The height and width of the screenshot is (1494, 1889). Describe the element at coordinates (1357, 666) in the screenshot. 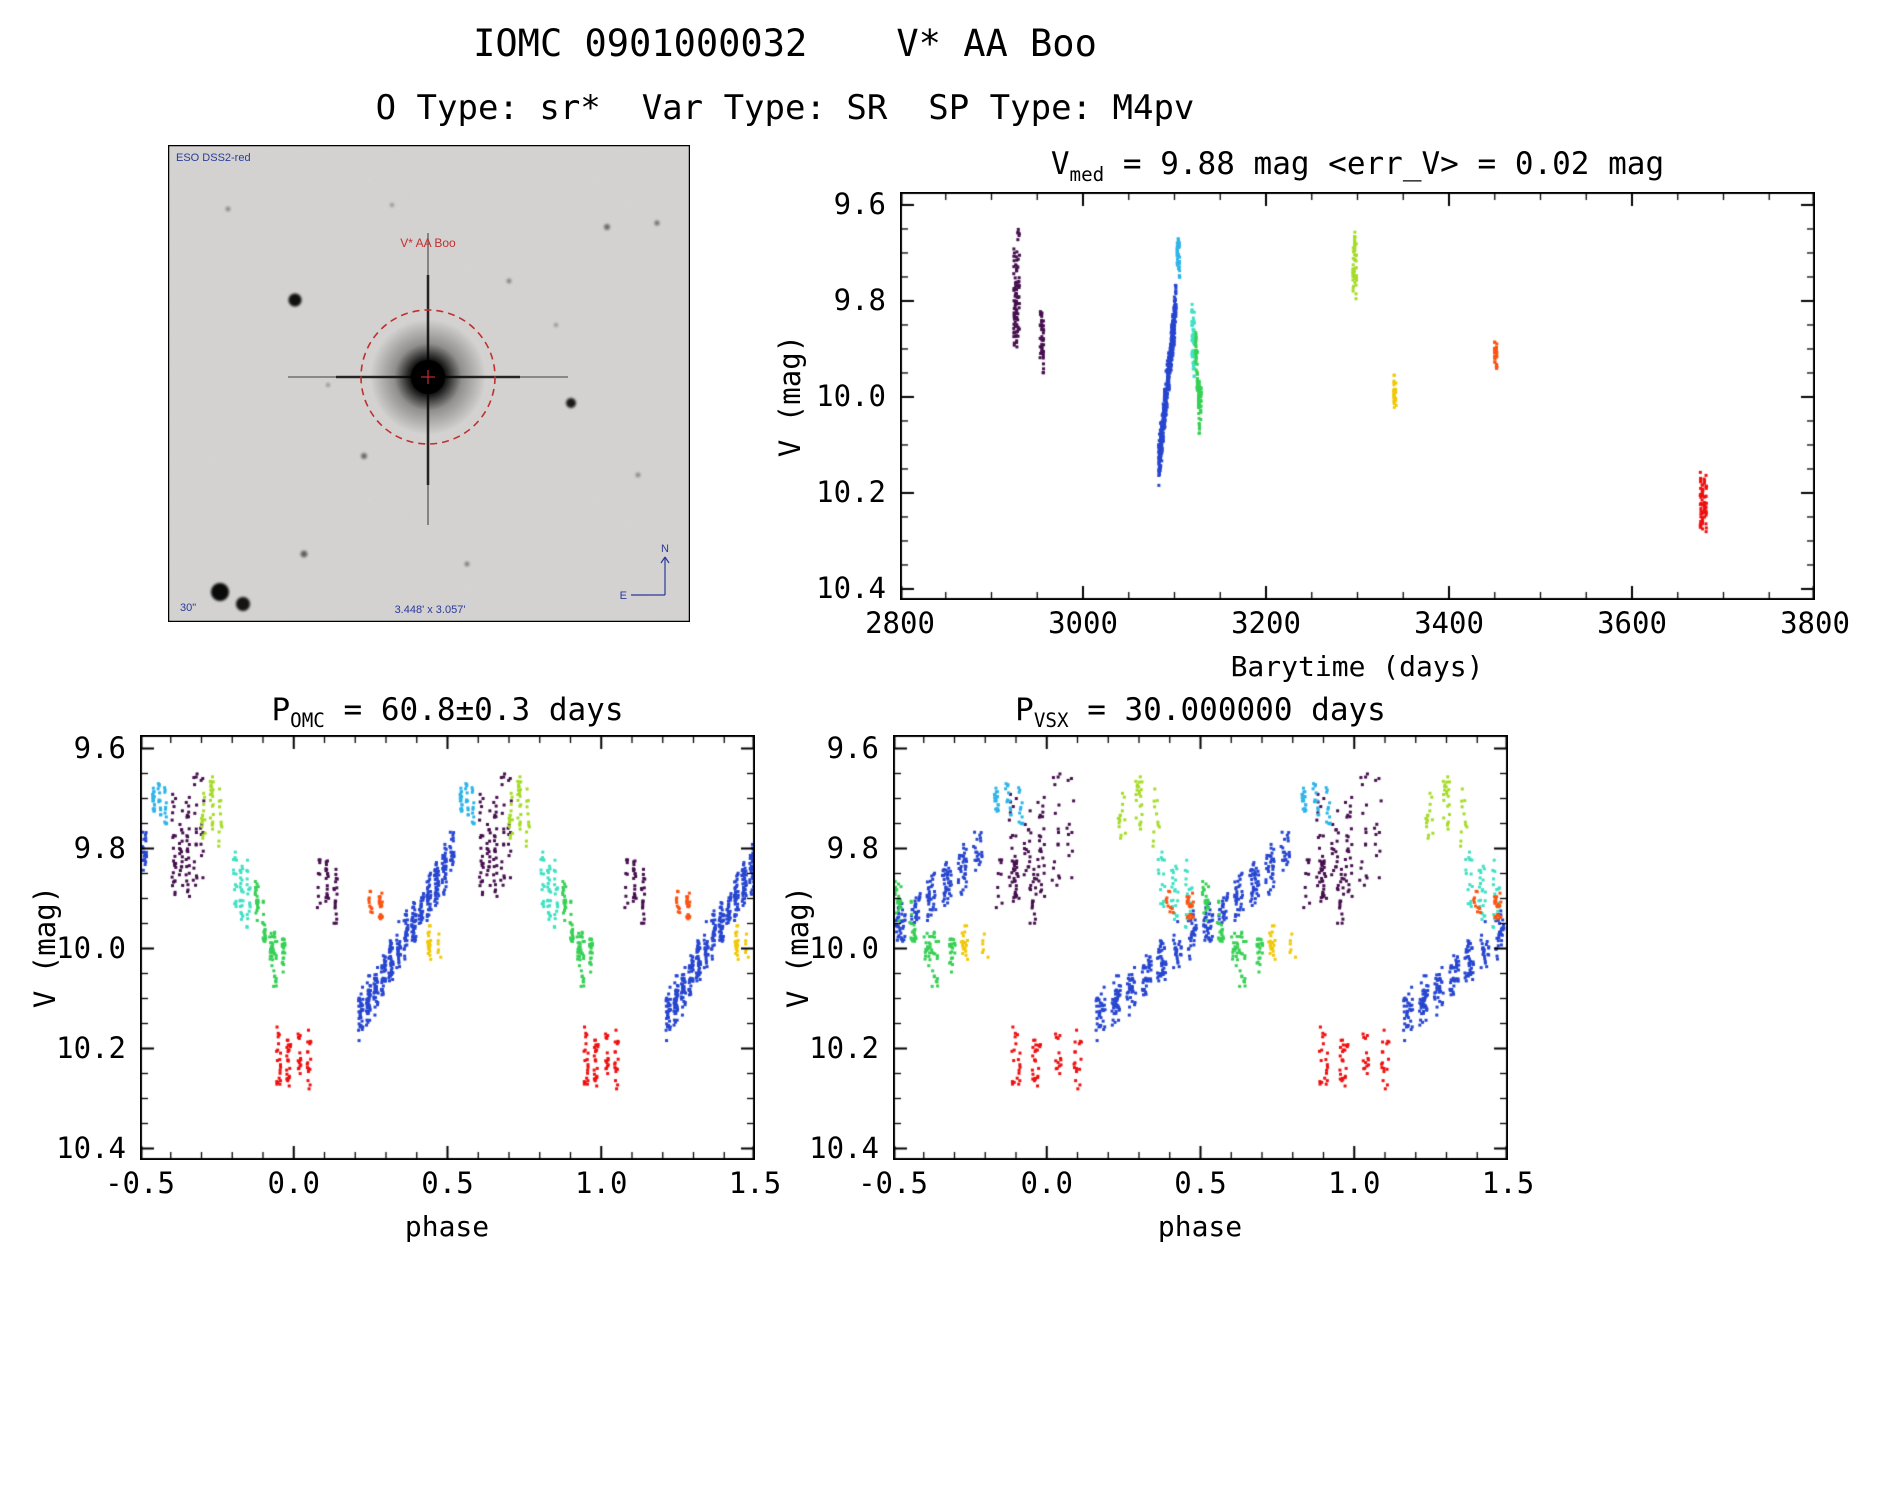

I see `time-plot-xlabel: Barytime (days)` at that location.